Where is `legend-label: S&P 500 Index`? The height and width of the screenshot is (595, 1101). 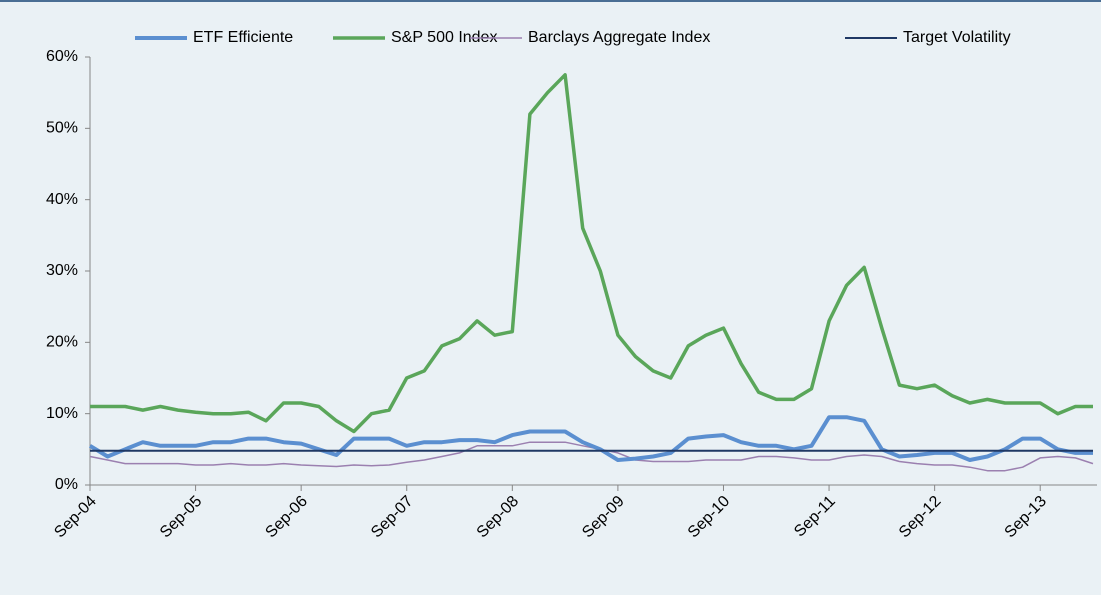 legend-label: S&P 500 Index is located at coordinates (444, 37).